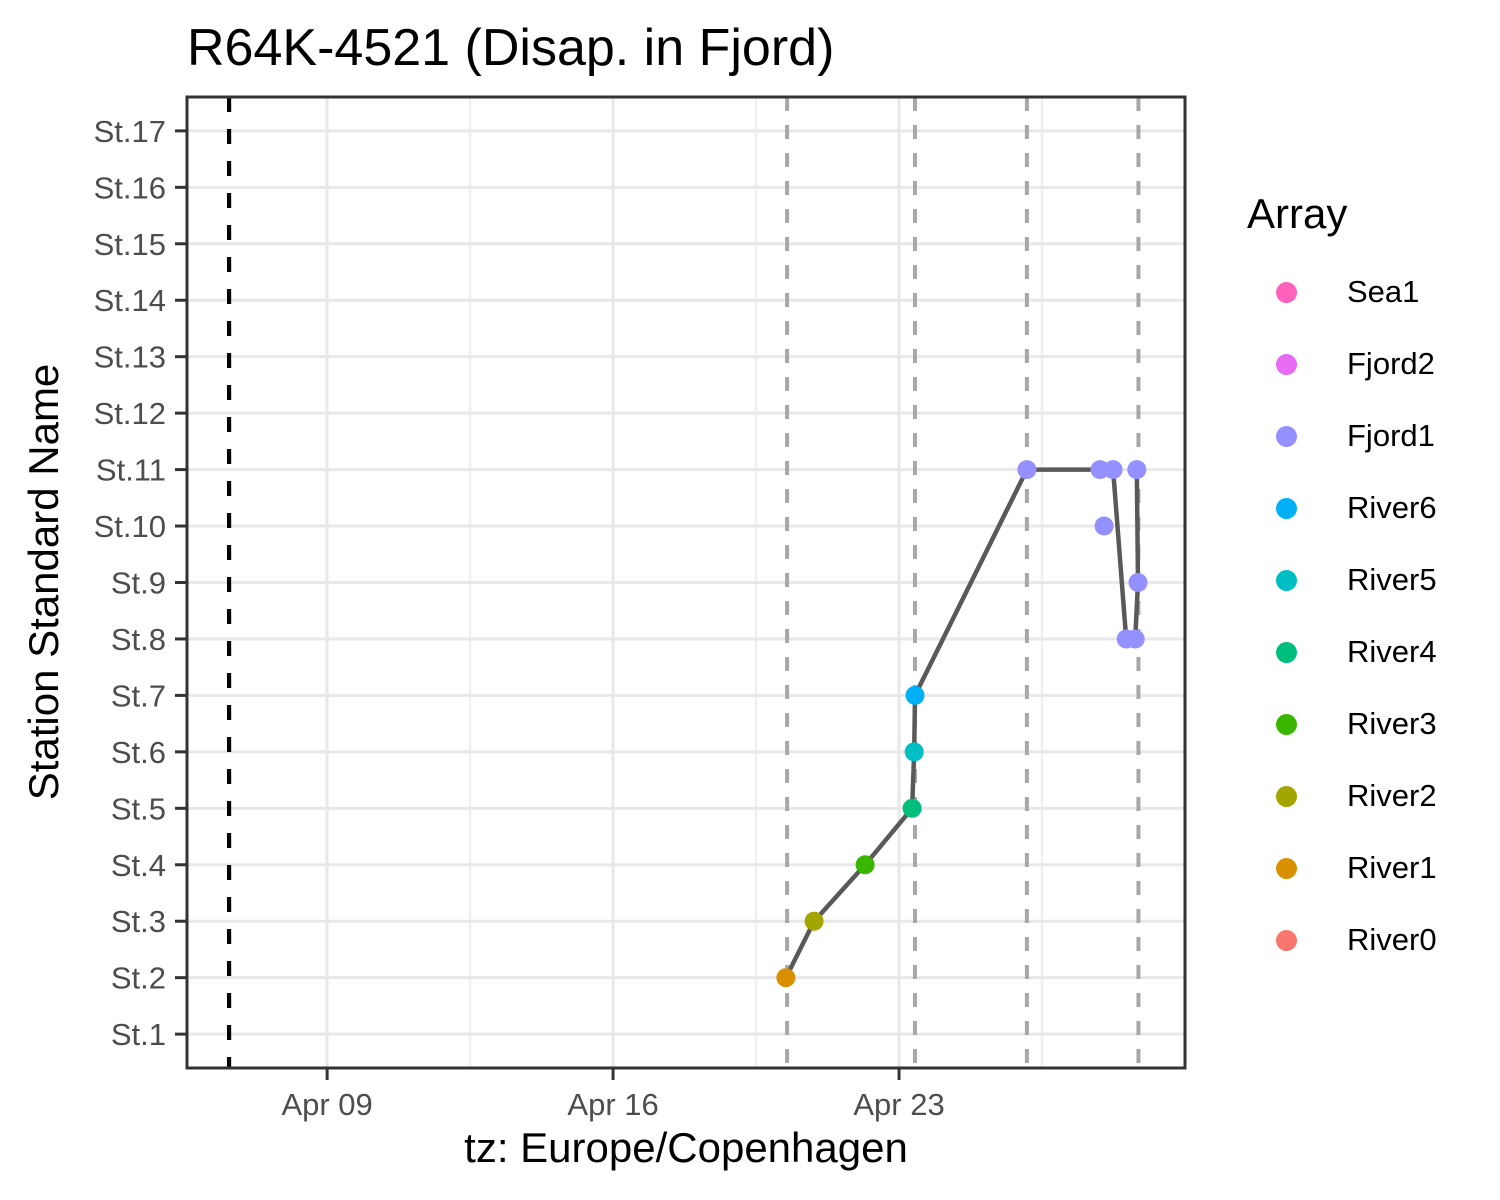 The image size is (1500, 1200). I want to click on legend-item-label: Fjord2, so click(1391, 363).